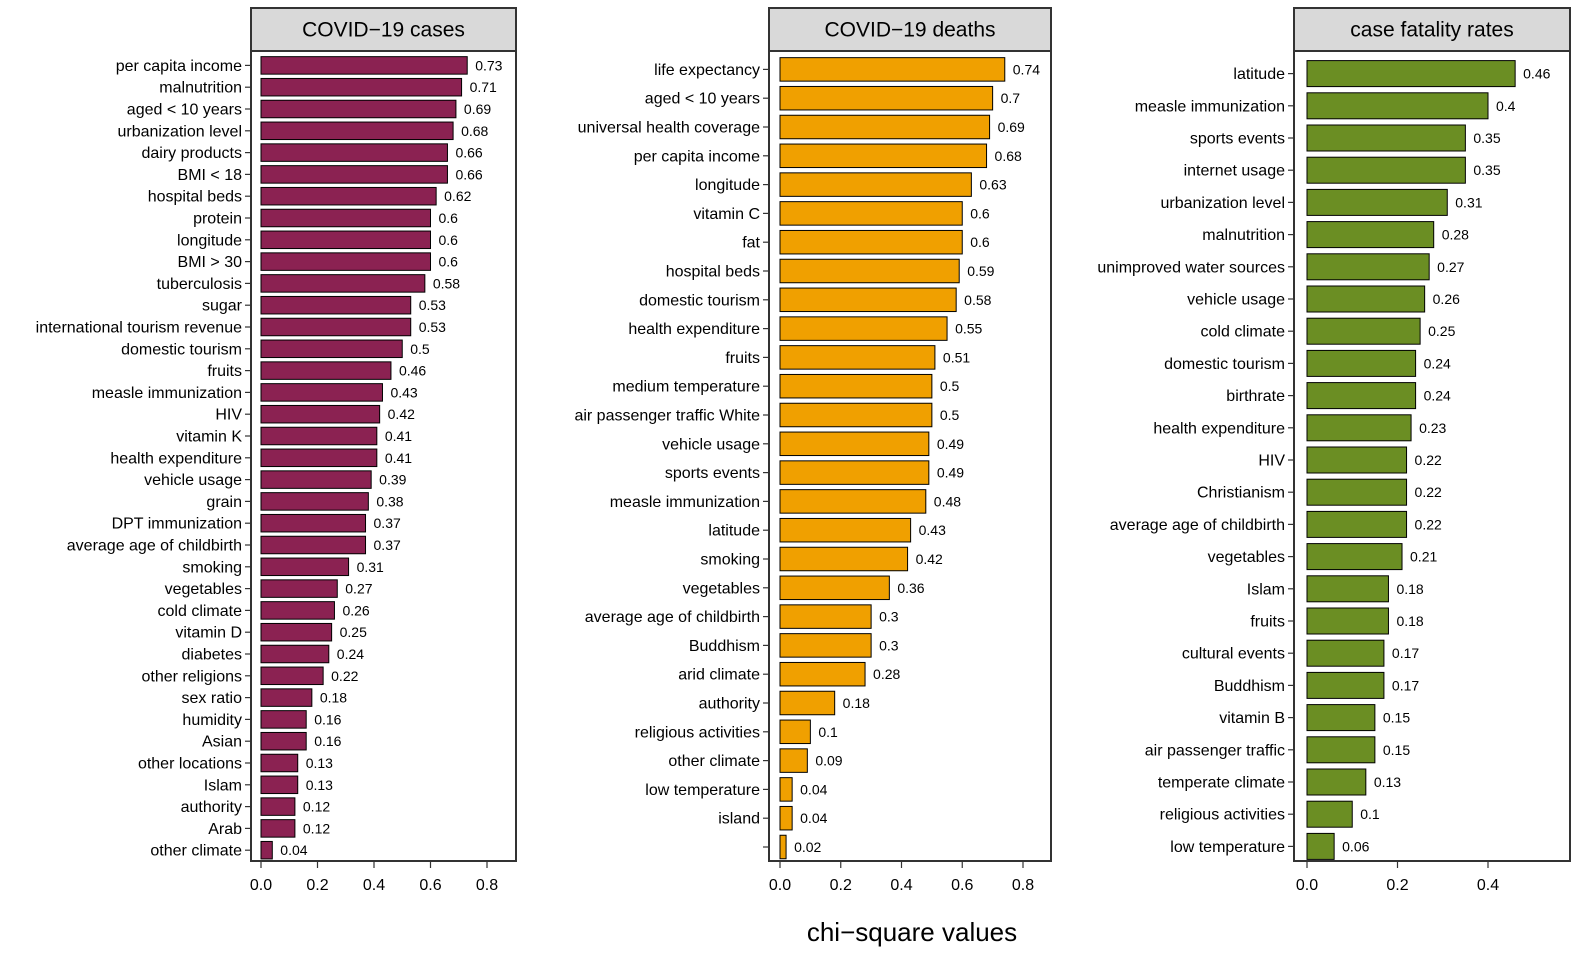 The width and height of the screenshot is (1583, 957). What do you see at coordinates (477, 109) in the screenshot?
I see `panel-1-value-label-aged-10-years: 0.69` at bounding box center [477, 109].